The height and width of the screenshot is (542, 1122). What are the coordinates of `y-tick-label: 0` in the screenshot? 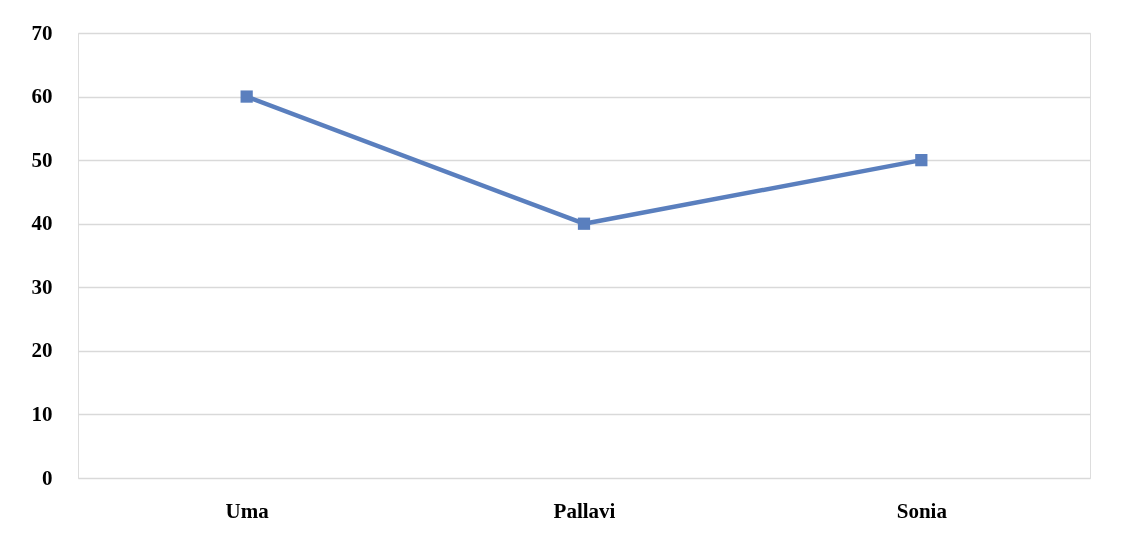 It's located at (47, 477).